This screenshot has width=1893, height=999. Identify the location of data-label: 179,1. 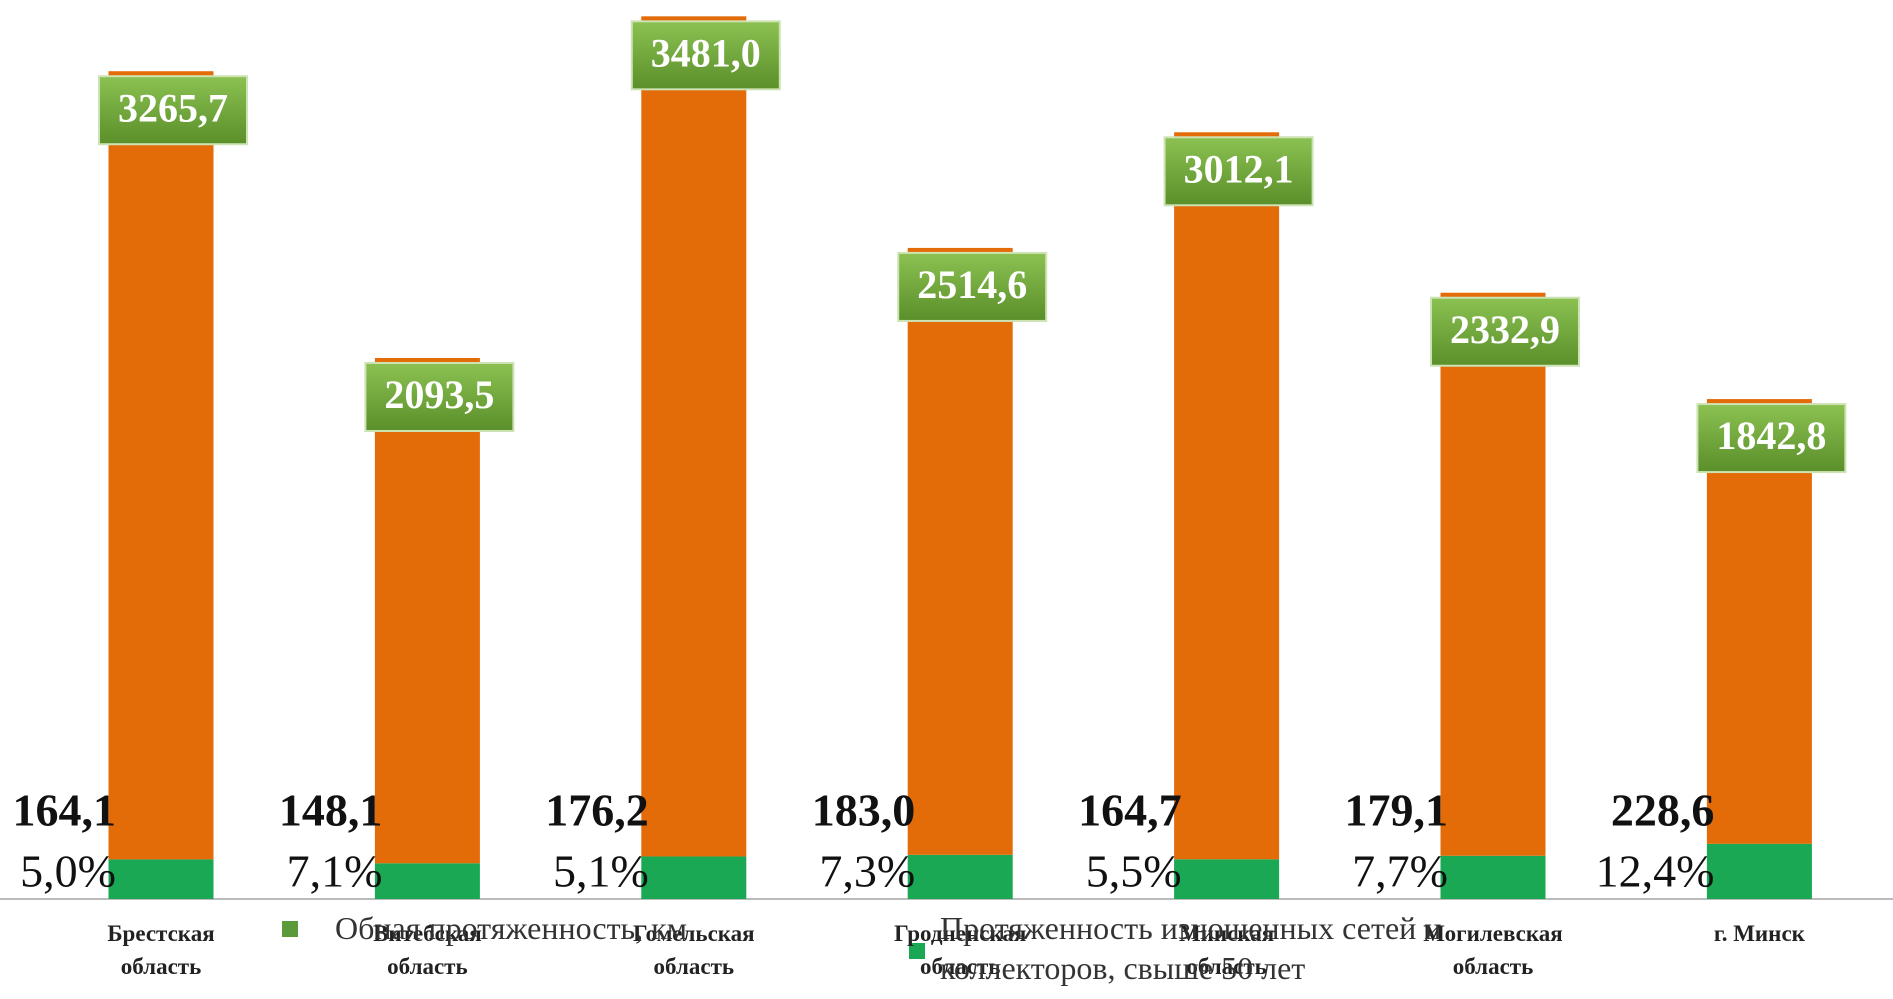
(1397, 810).